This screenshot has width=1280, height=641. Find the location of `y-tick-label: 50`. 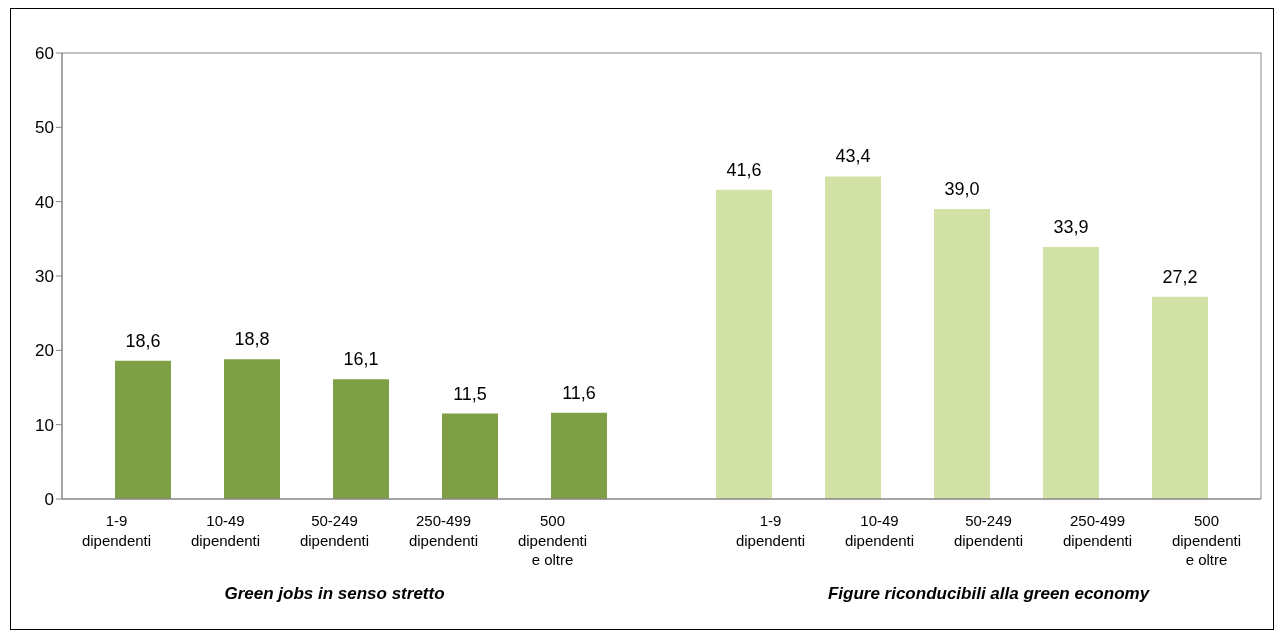

y-tick-label: 50 is located at coordinates (44, 128).